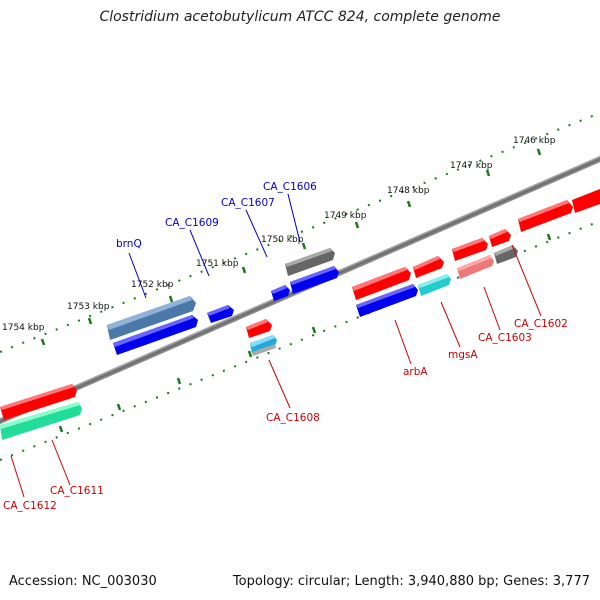  Describe the element at coordinates (77, 491) in the screenshot. I see `gene-label-CA_C1611: CA_C1611` at that location.